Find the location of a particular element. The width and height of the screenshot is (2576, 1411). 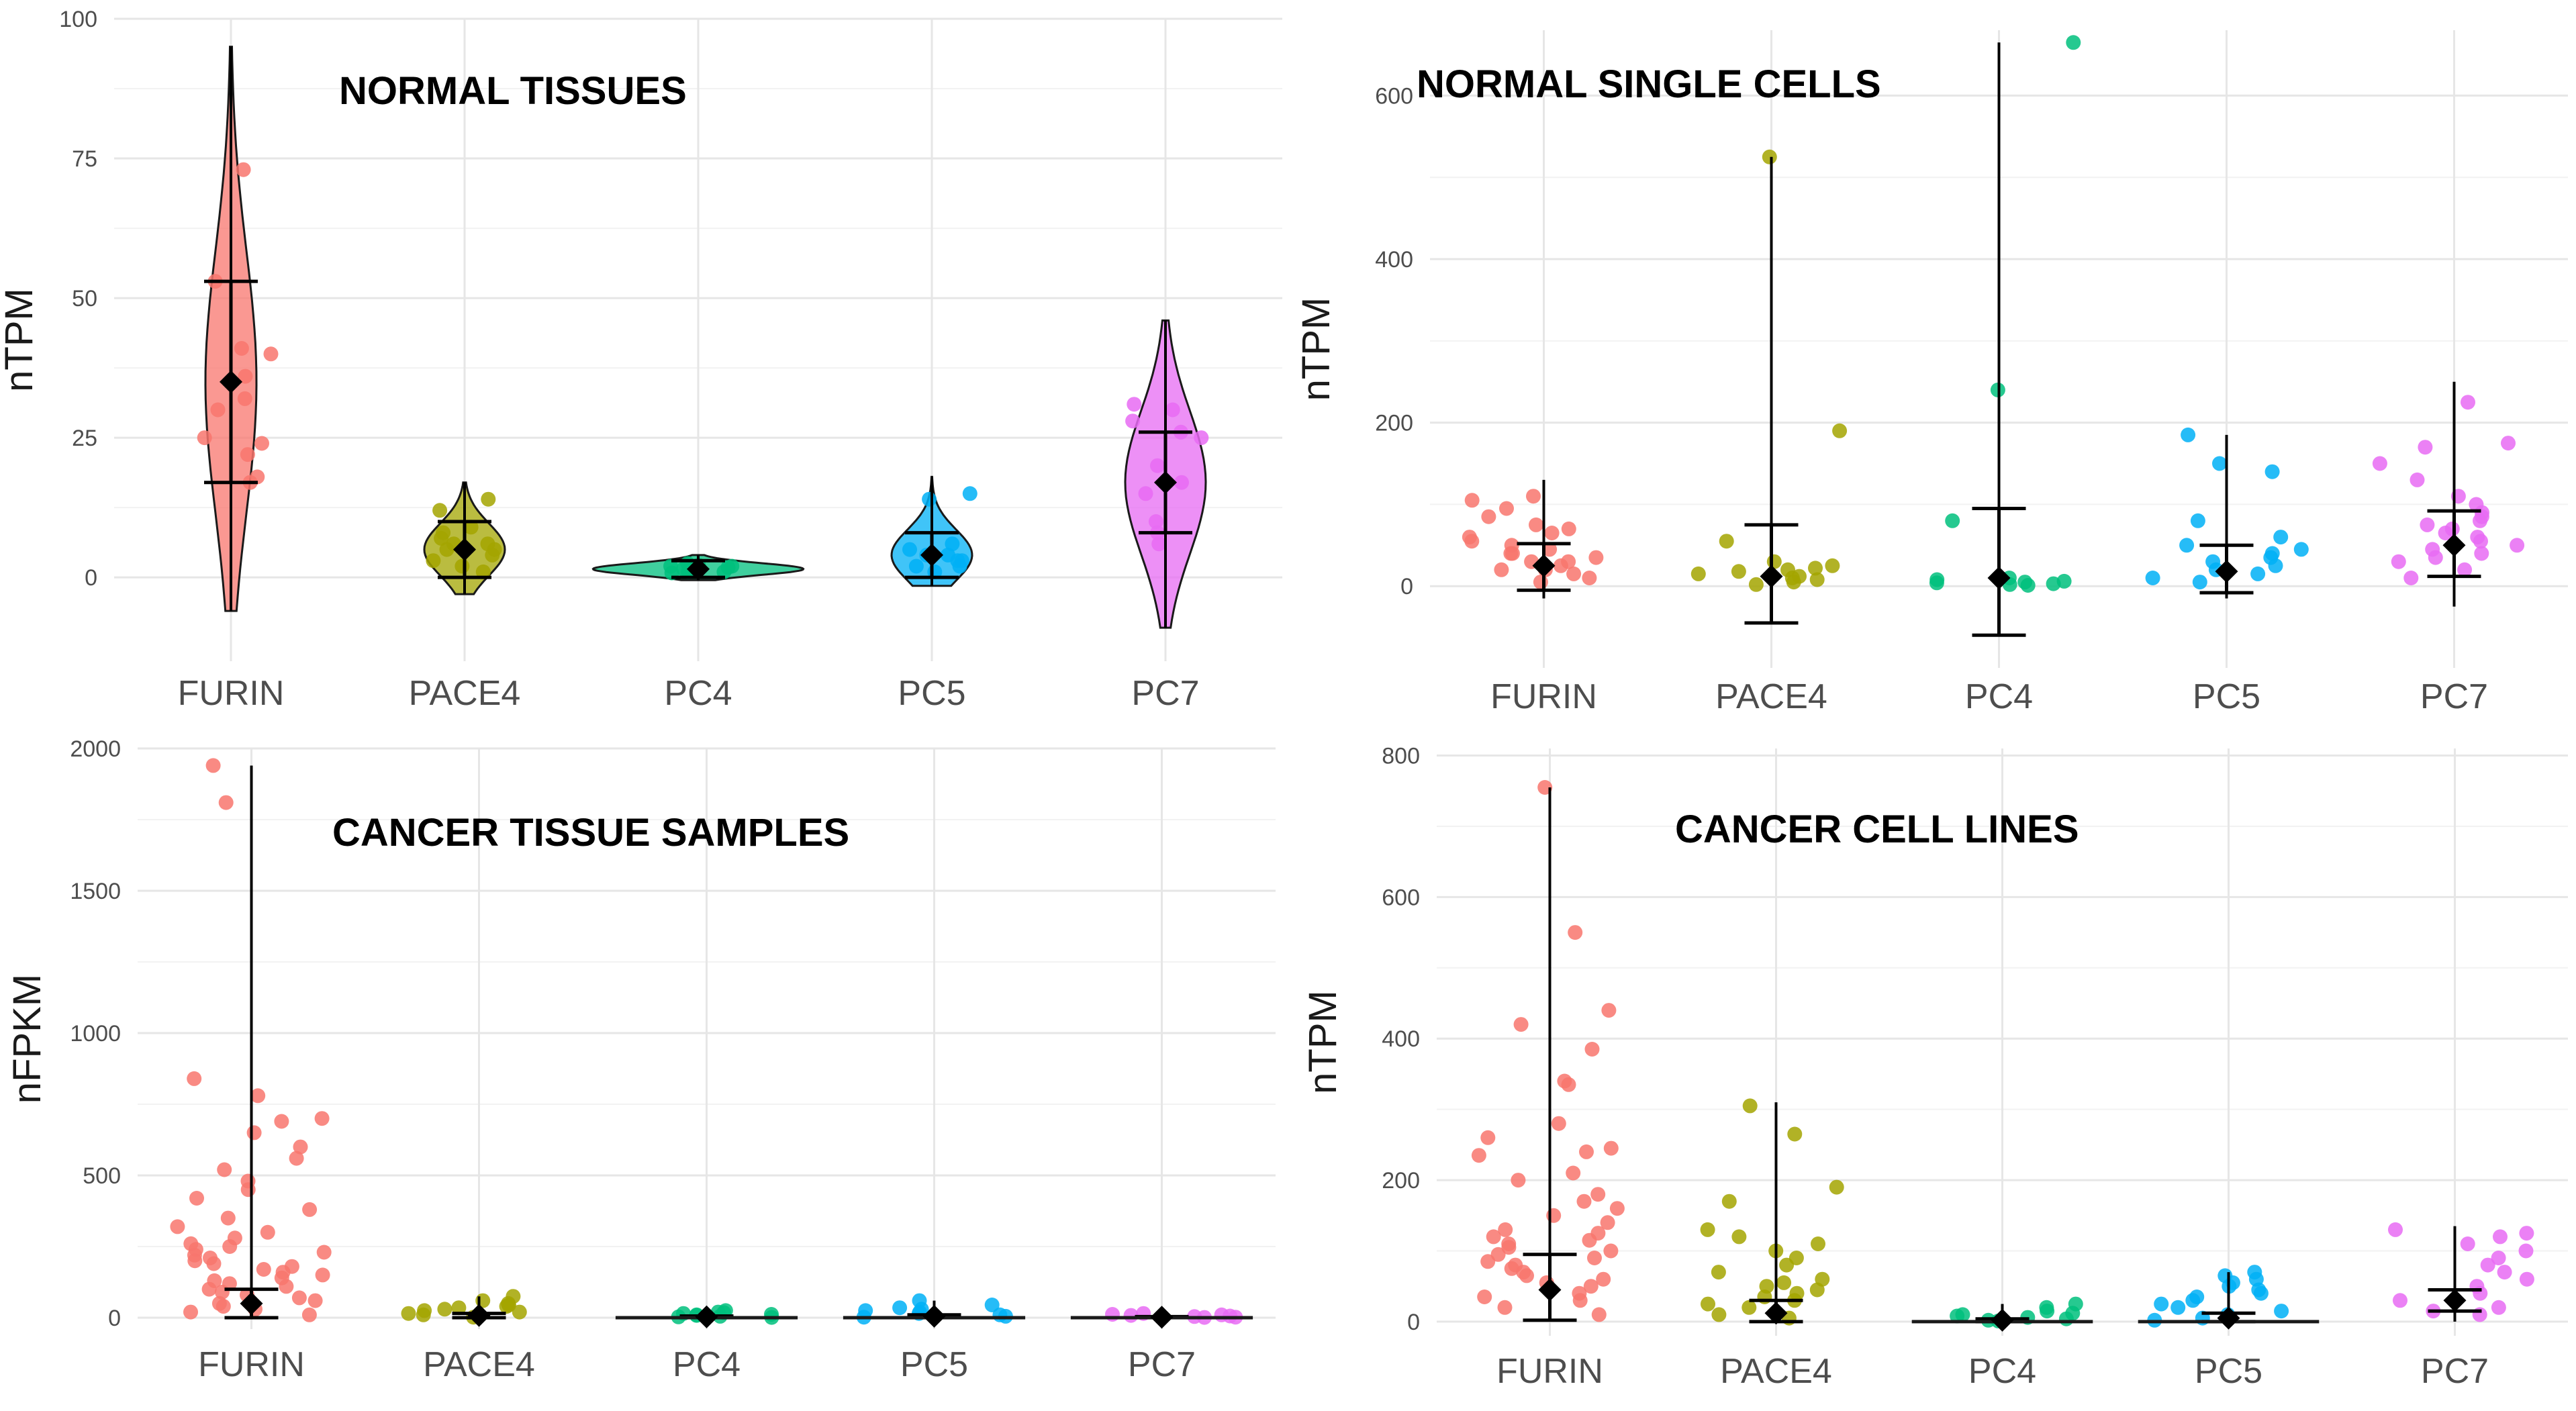

x-tick-label: PACE4 is located at coordinates (479, 1364).